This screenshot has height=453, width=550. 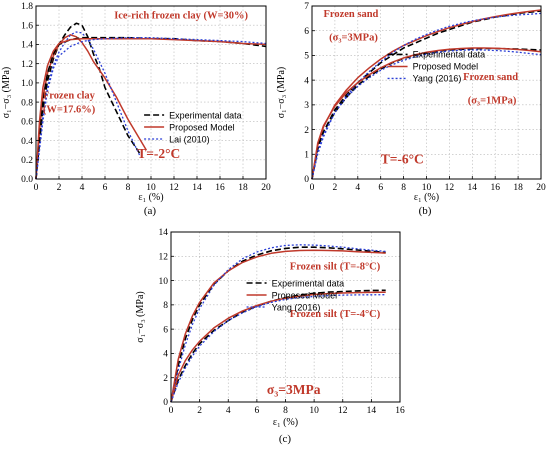 I want to click on y-tick-label: 8, so click(x=165, y=306).